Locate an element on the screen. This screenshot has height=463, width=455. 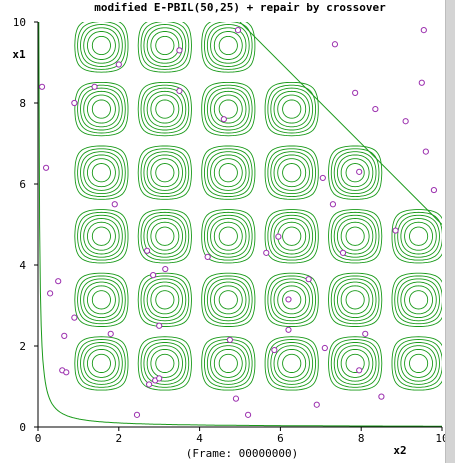
y-tick-label: 6 is located at coordinates (22, 184).